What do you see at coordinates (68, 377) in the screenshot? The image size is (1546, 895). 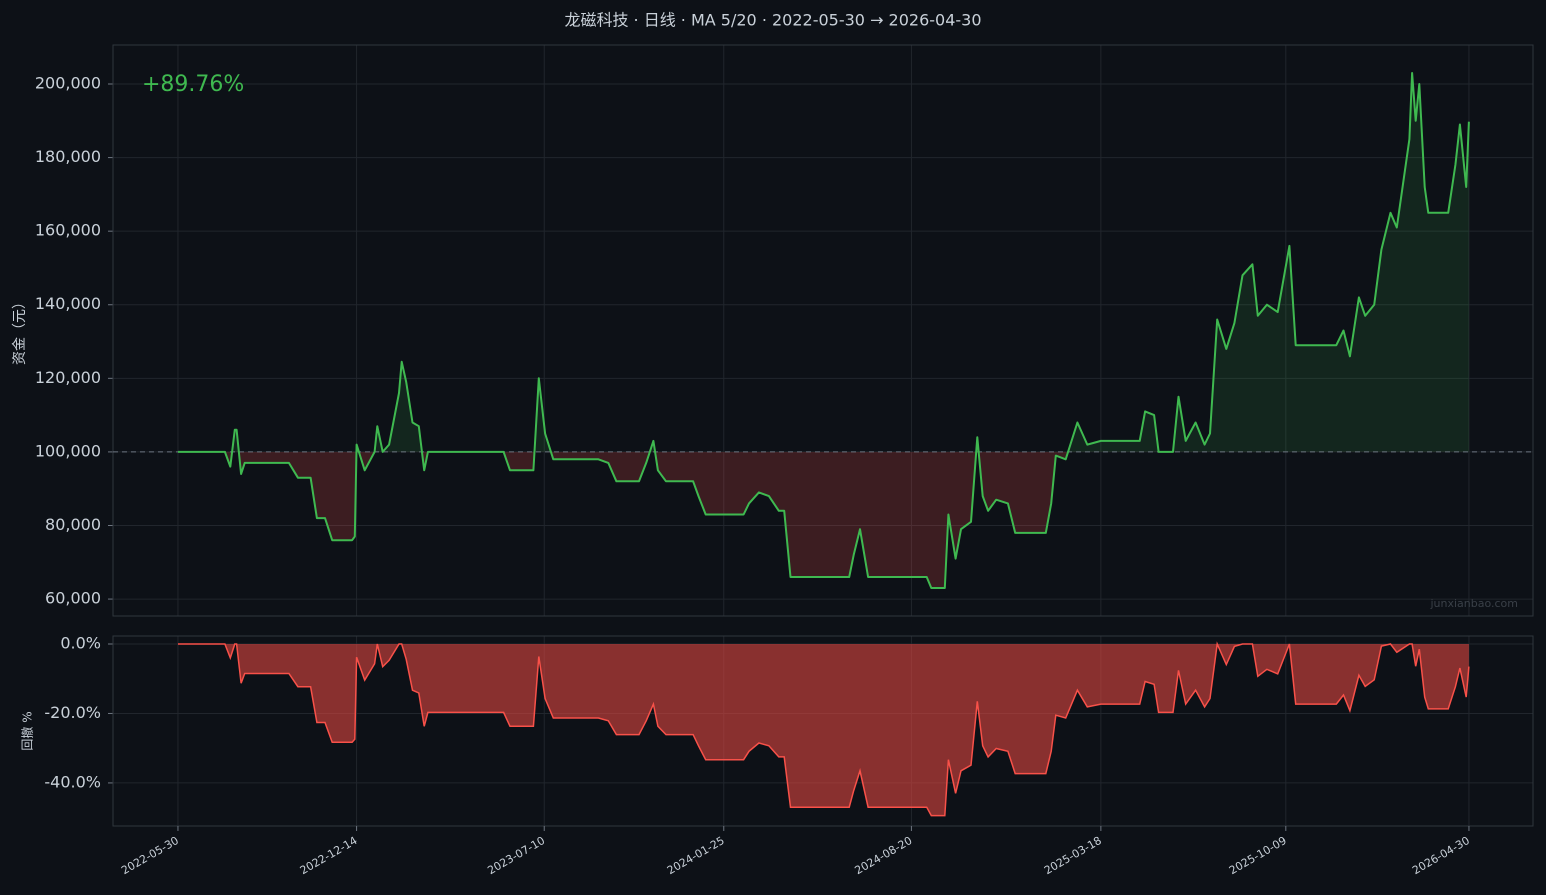 I see `y-tick-label: 120,000` at bounding box center [68, 377].